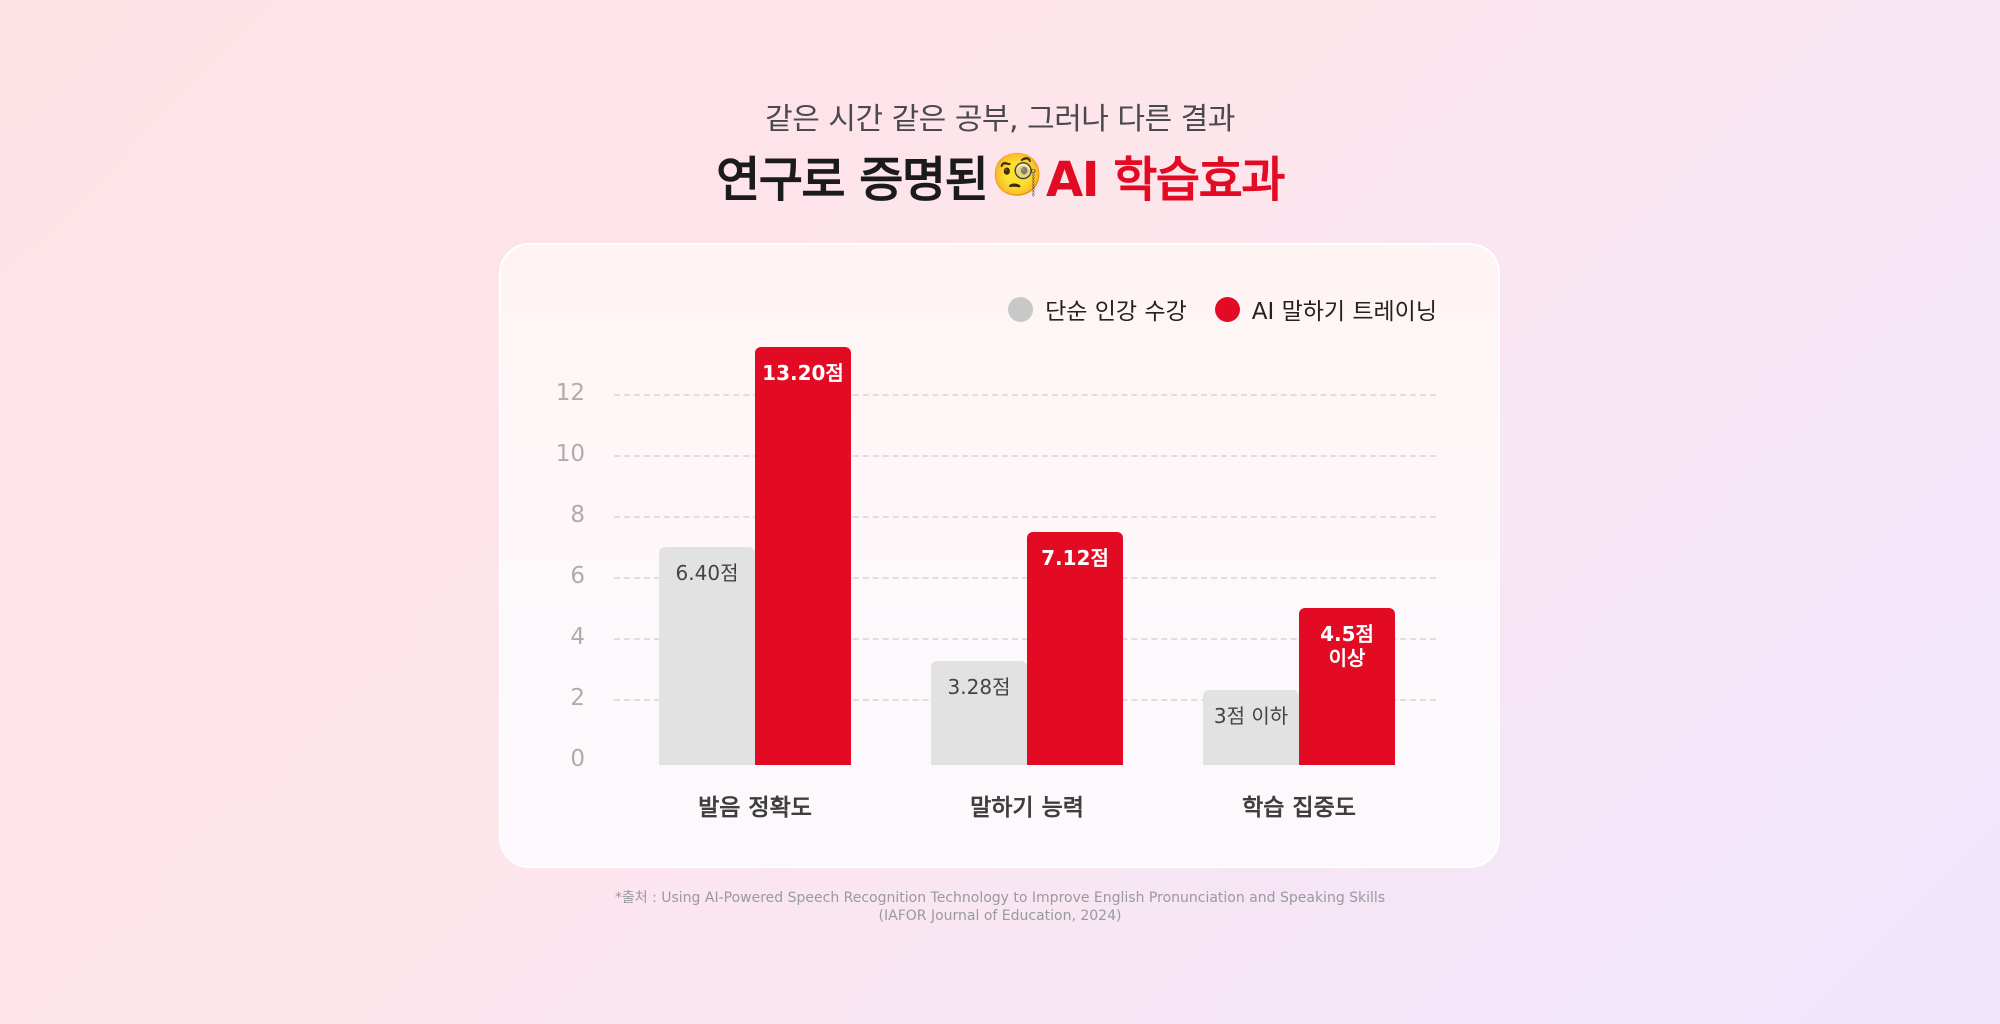  I want to click on red-dot-icon, so click(1227, 309).